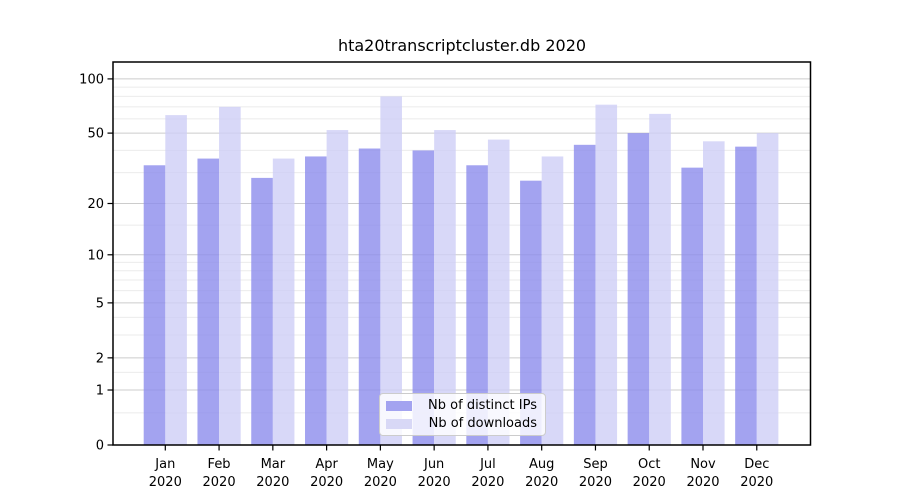  Describe the element at coordinates (100, 303) in the screenshot. I see `y-tick-label: 5` at that location.